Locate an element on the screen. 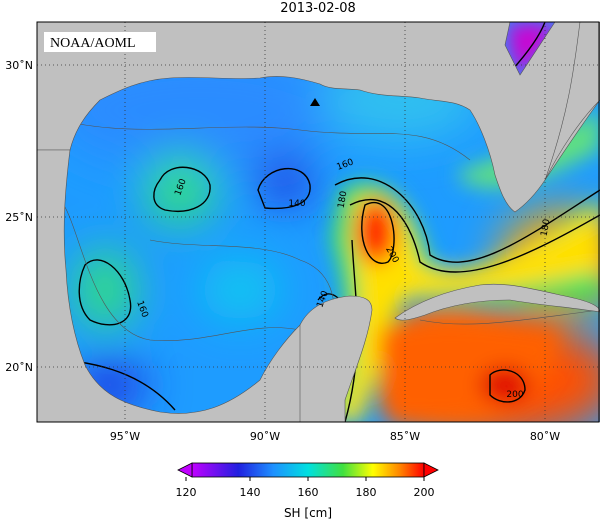 Image resolution: width=600 pixels, height=527 pixels. lat-label: 20˚N is located at coordinates (19, 367).